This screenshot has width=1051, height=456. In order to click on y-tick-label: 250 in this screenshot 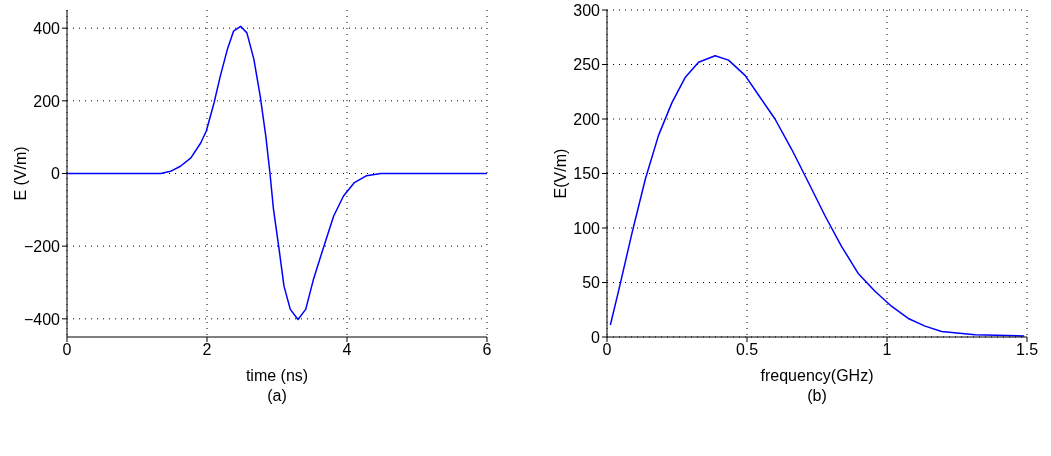, I will do `click(587, 65)`.